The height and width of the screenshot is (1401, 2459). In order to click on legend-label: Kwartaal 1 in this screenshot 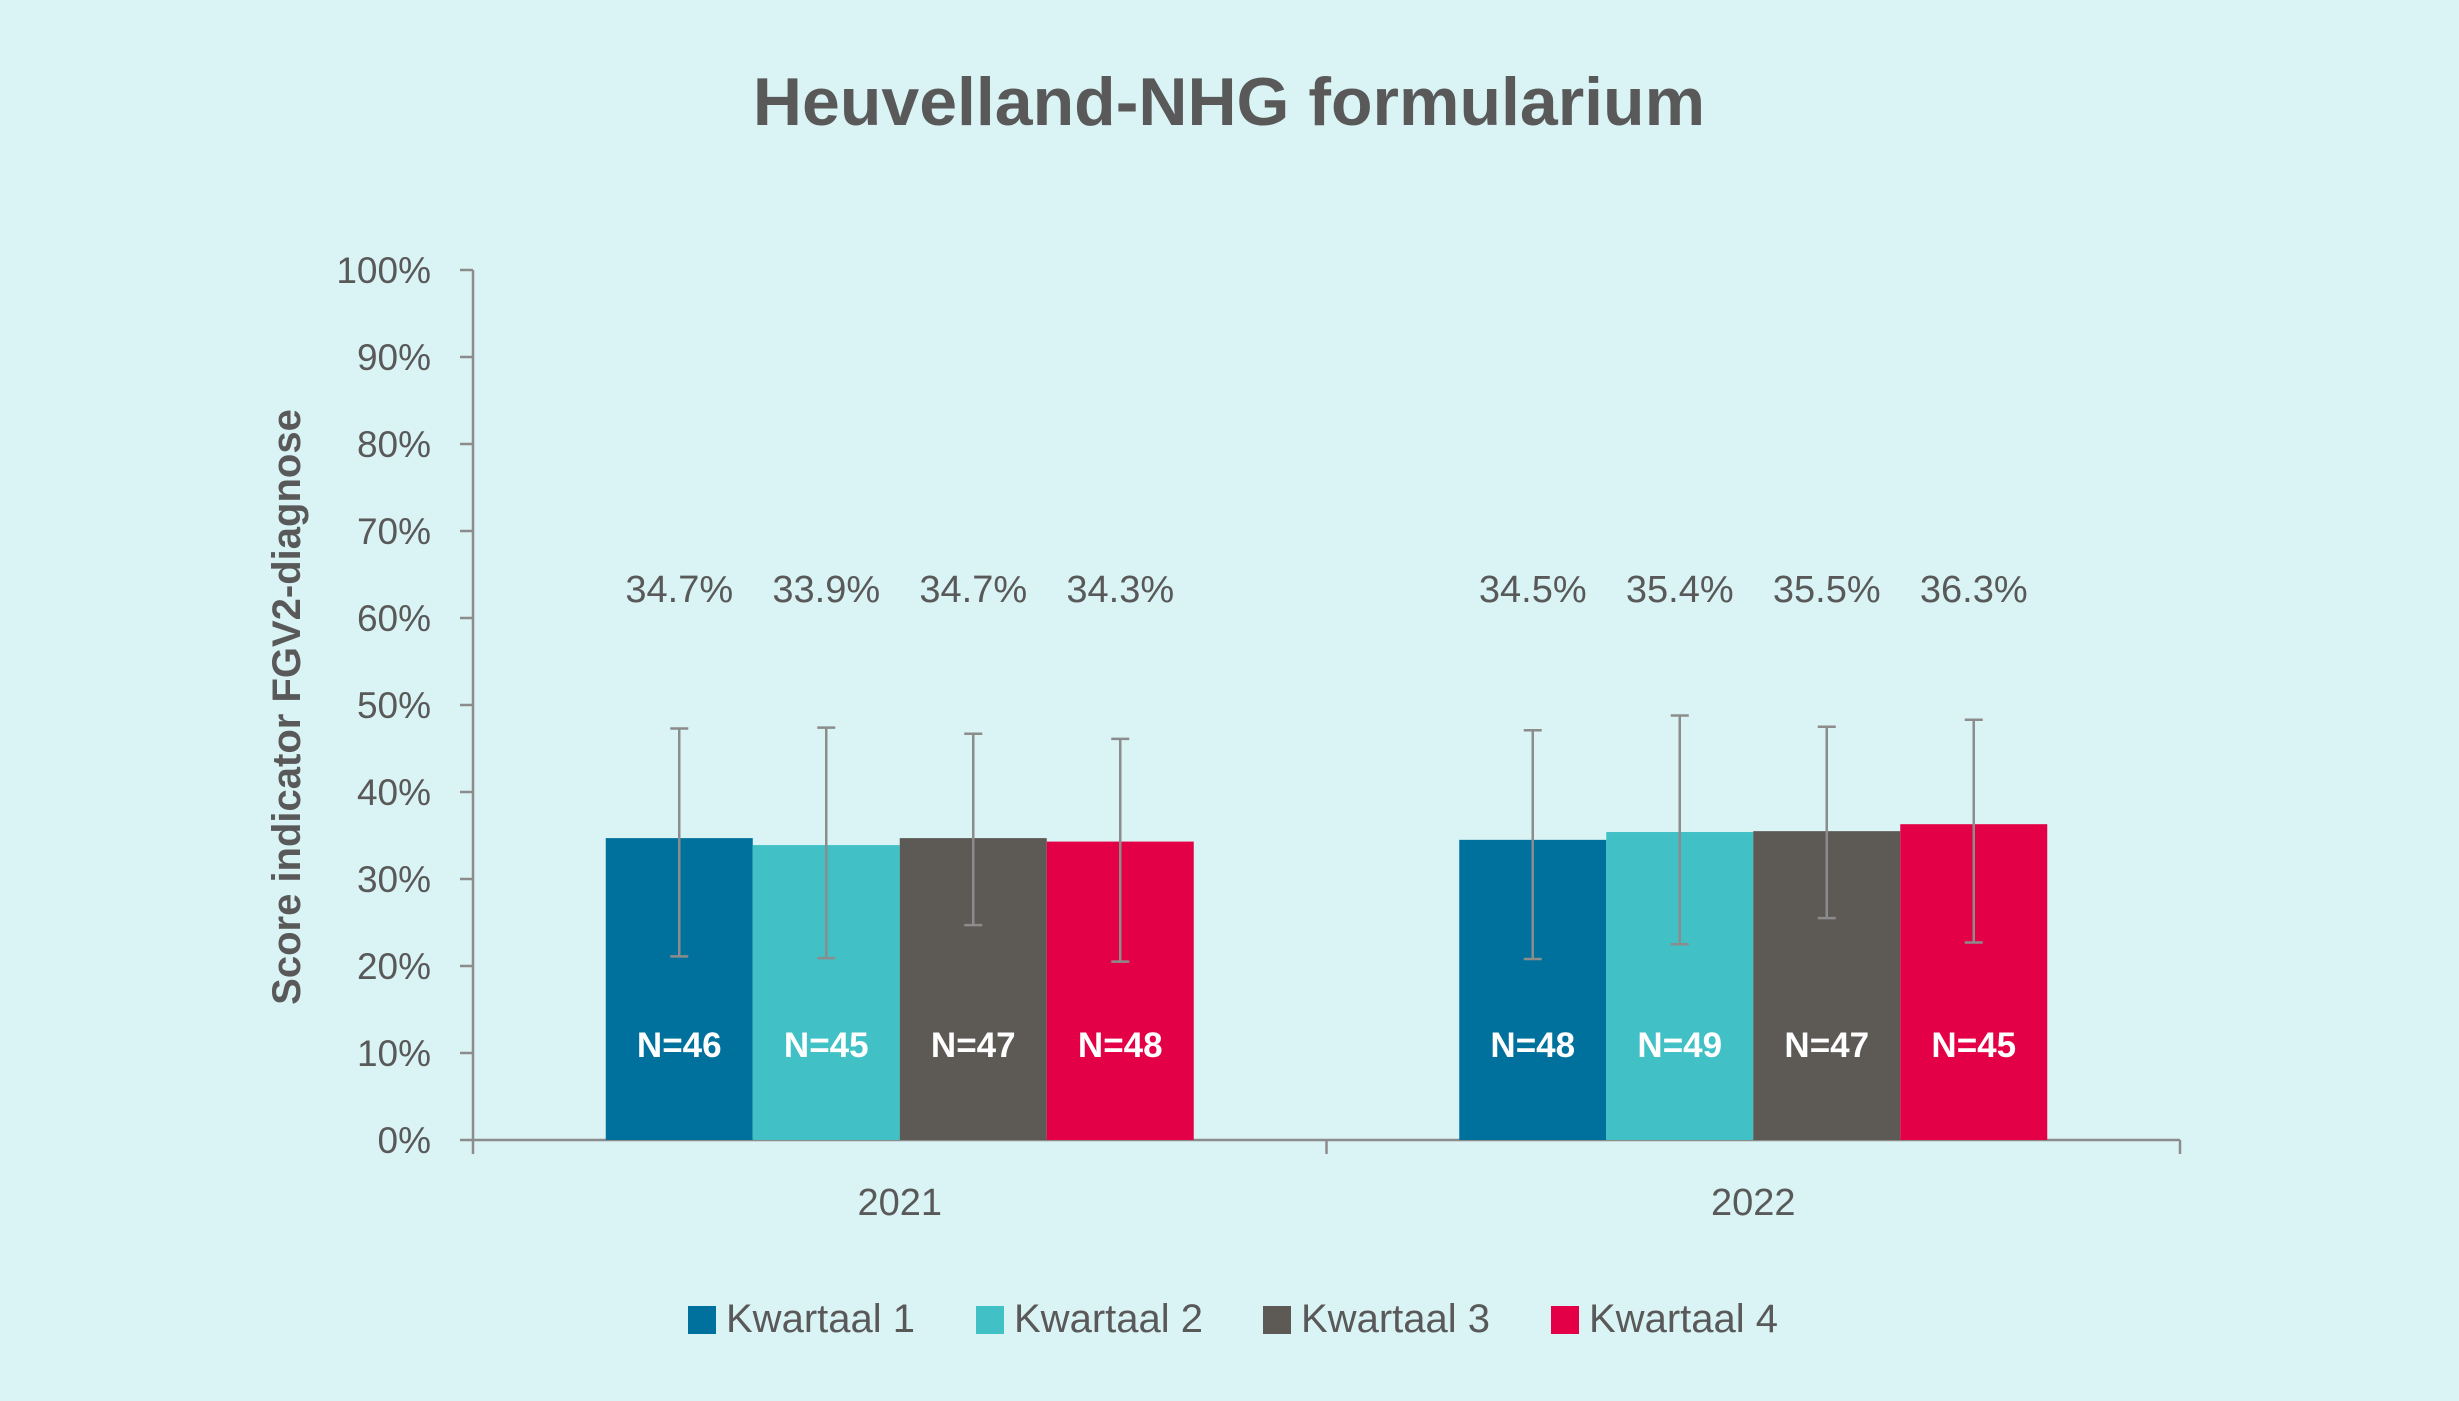, I will do `click(820, 1319)`.